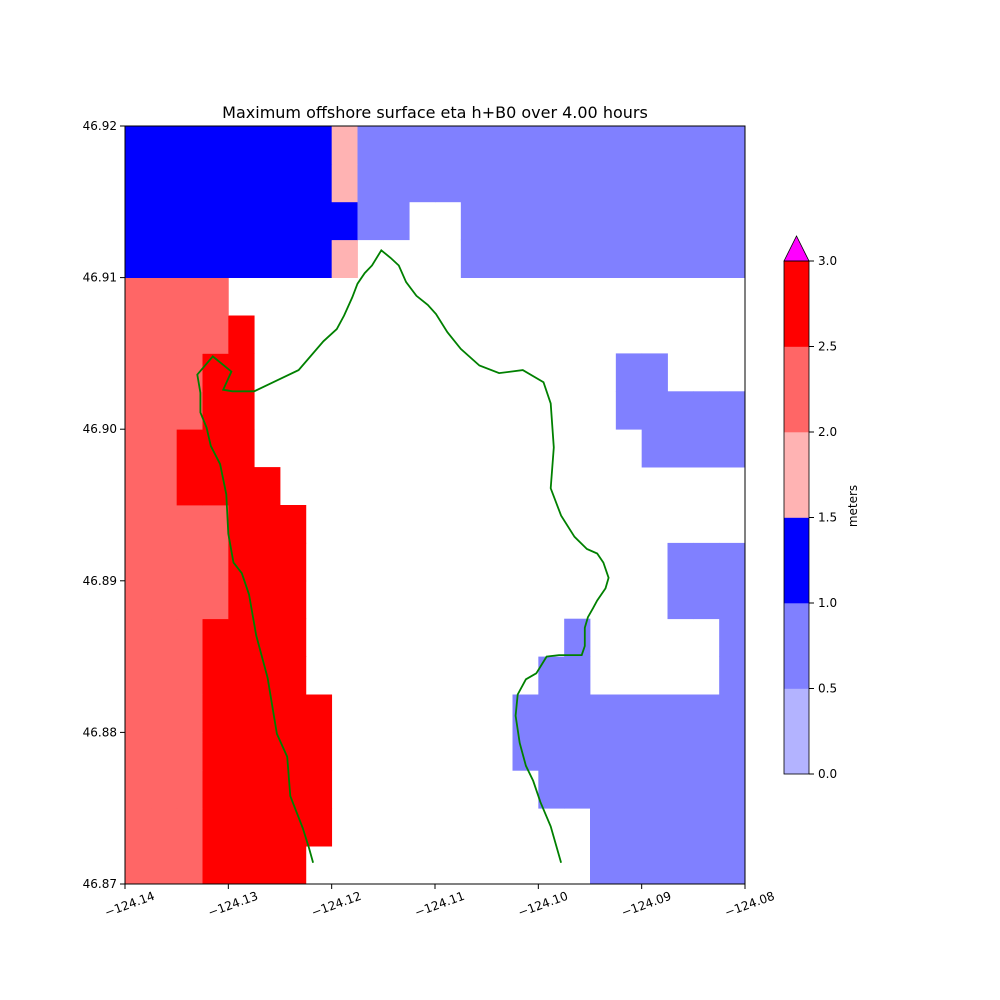 The width and height of the screenshot is (1000, 1000). I want to click on y-tick-label: 46.87, so click(100, 884).